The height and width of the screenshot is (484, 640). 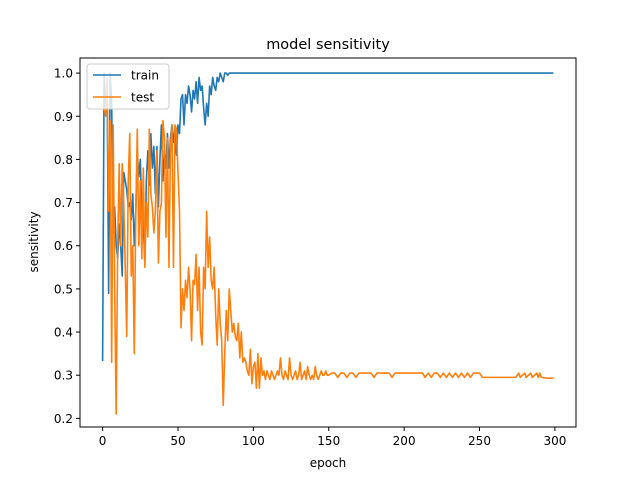 What do you see at coordinates (63, 117) in the screenshot?
I see `y-tick-label: 0.9` at bounding box center [63, 117].